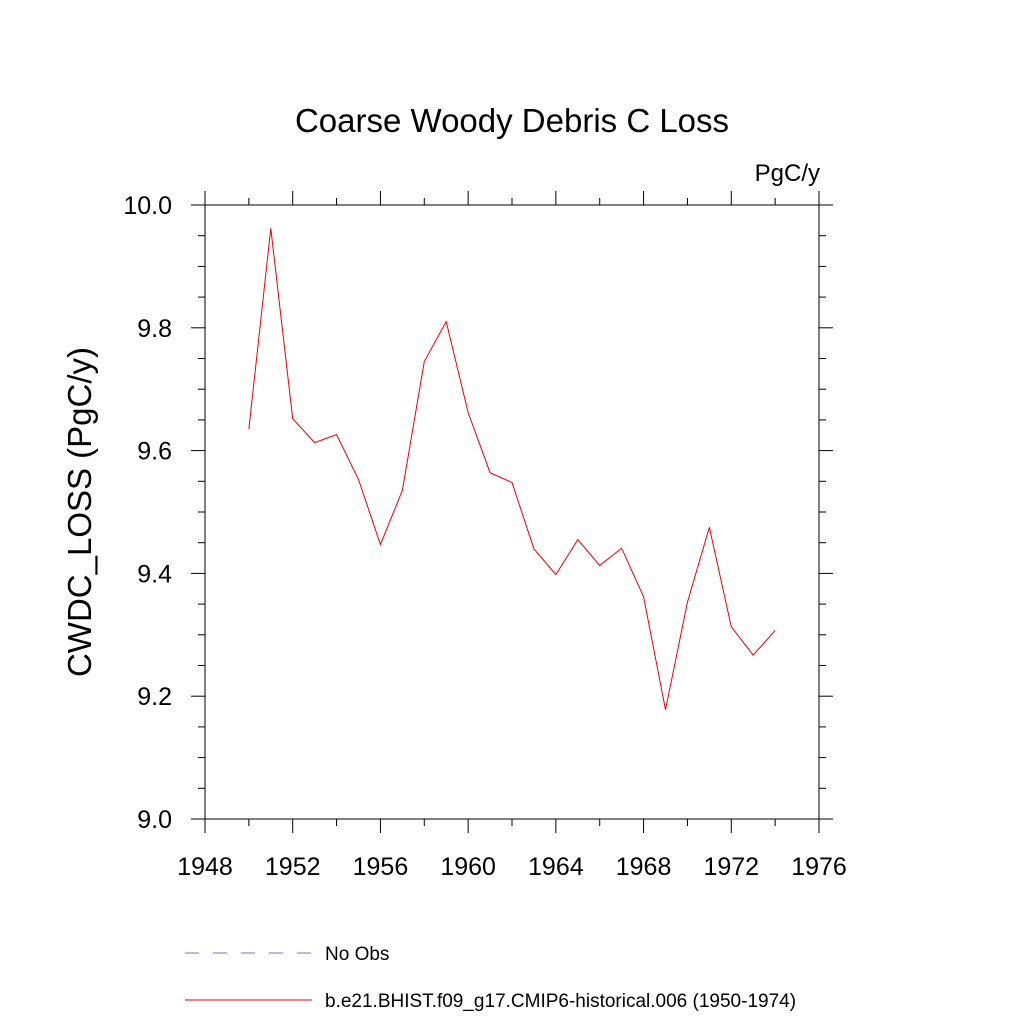 This screenshot has height=1024, width=1024. I want to click on y-tick-label: 9.0, so click(154, 820).